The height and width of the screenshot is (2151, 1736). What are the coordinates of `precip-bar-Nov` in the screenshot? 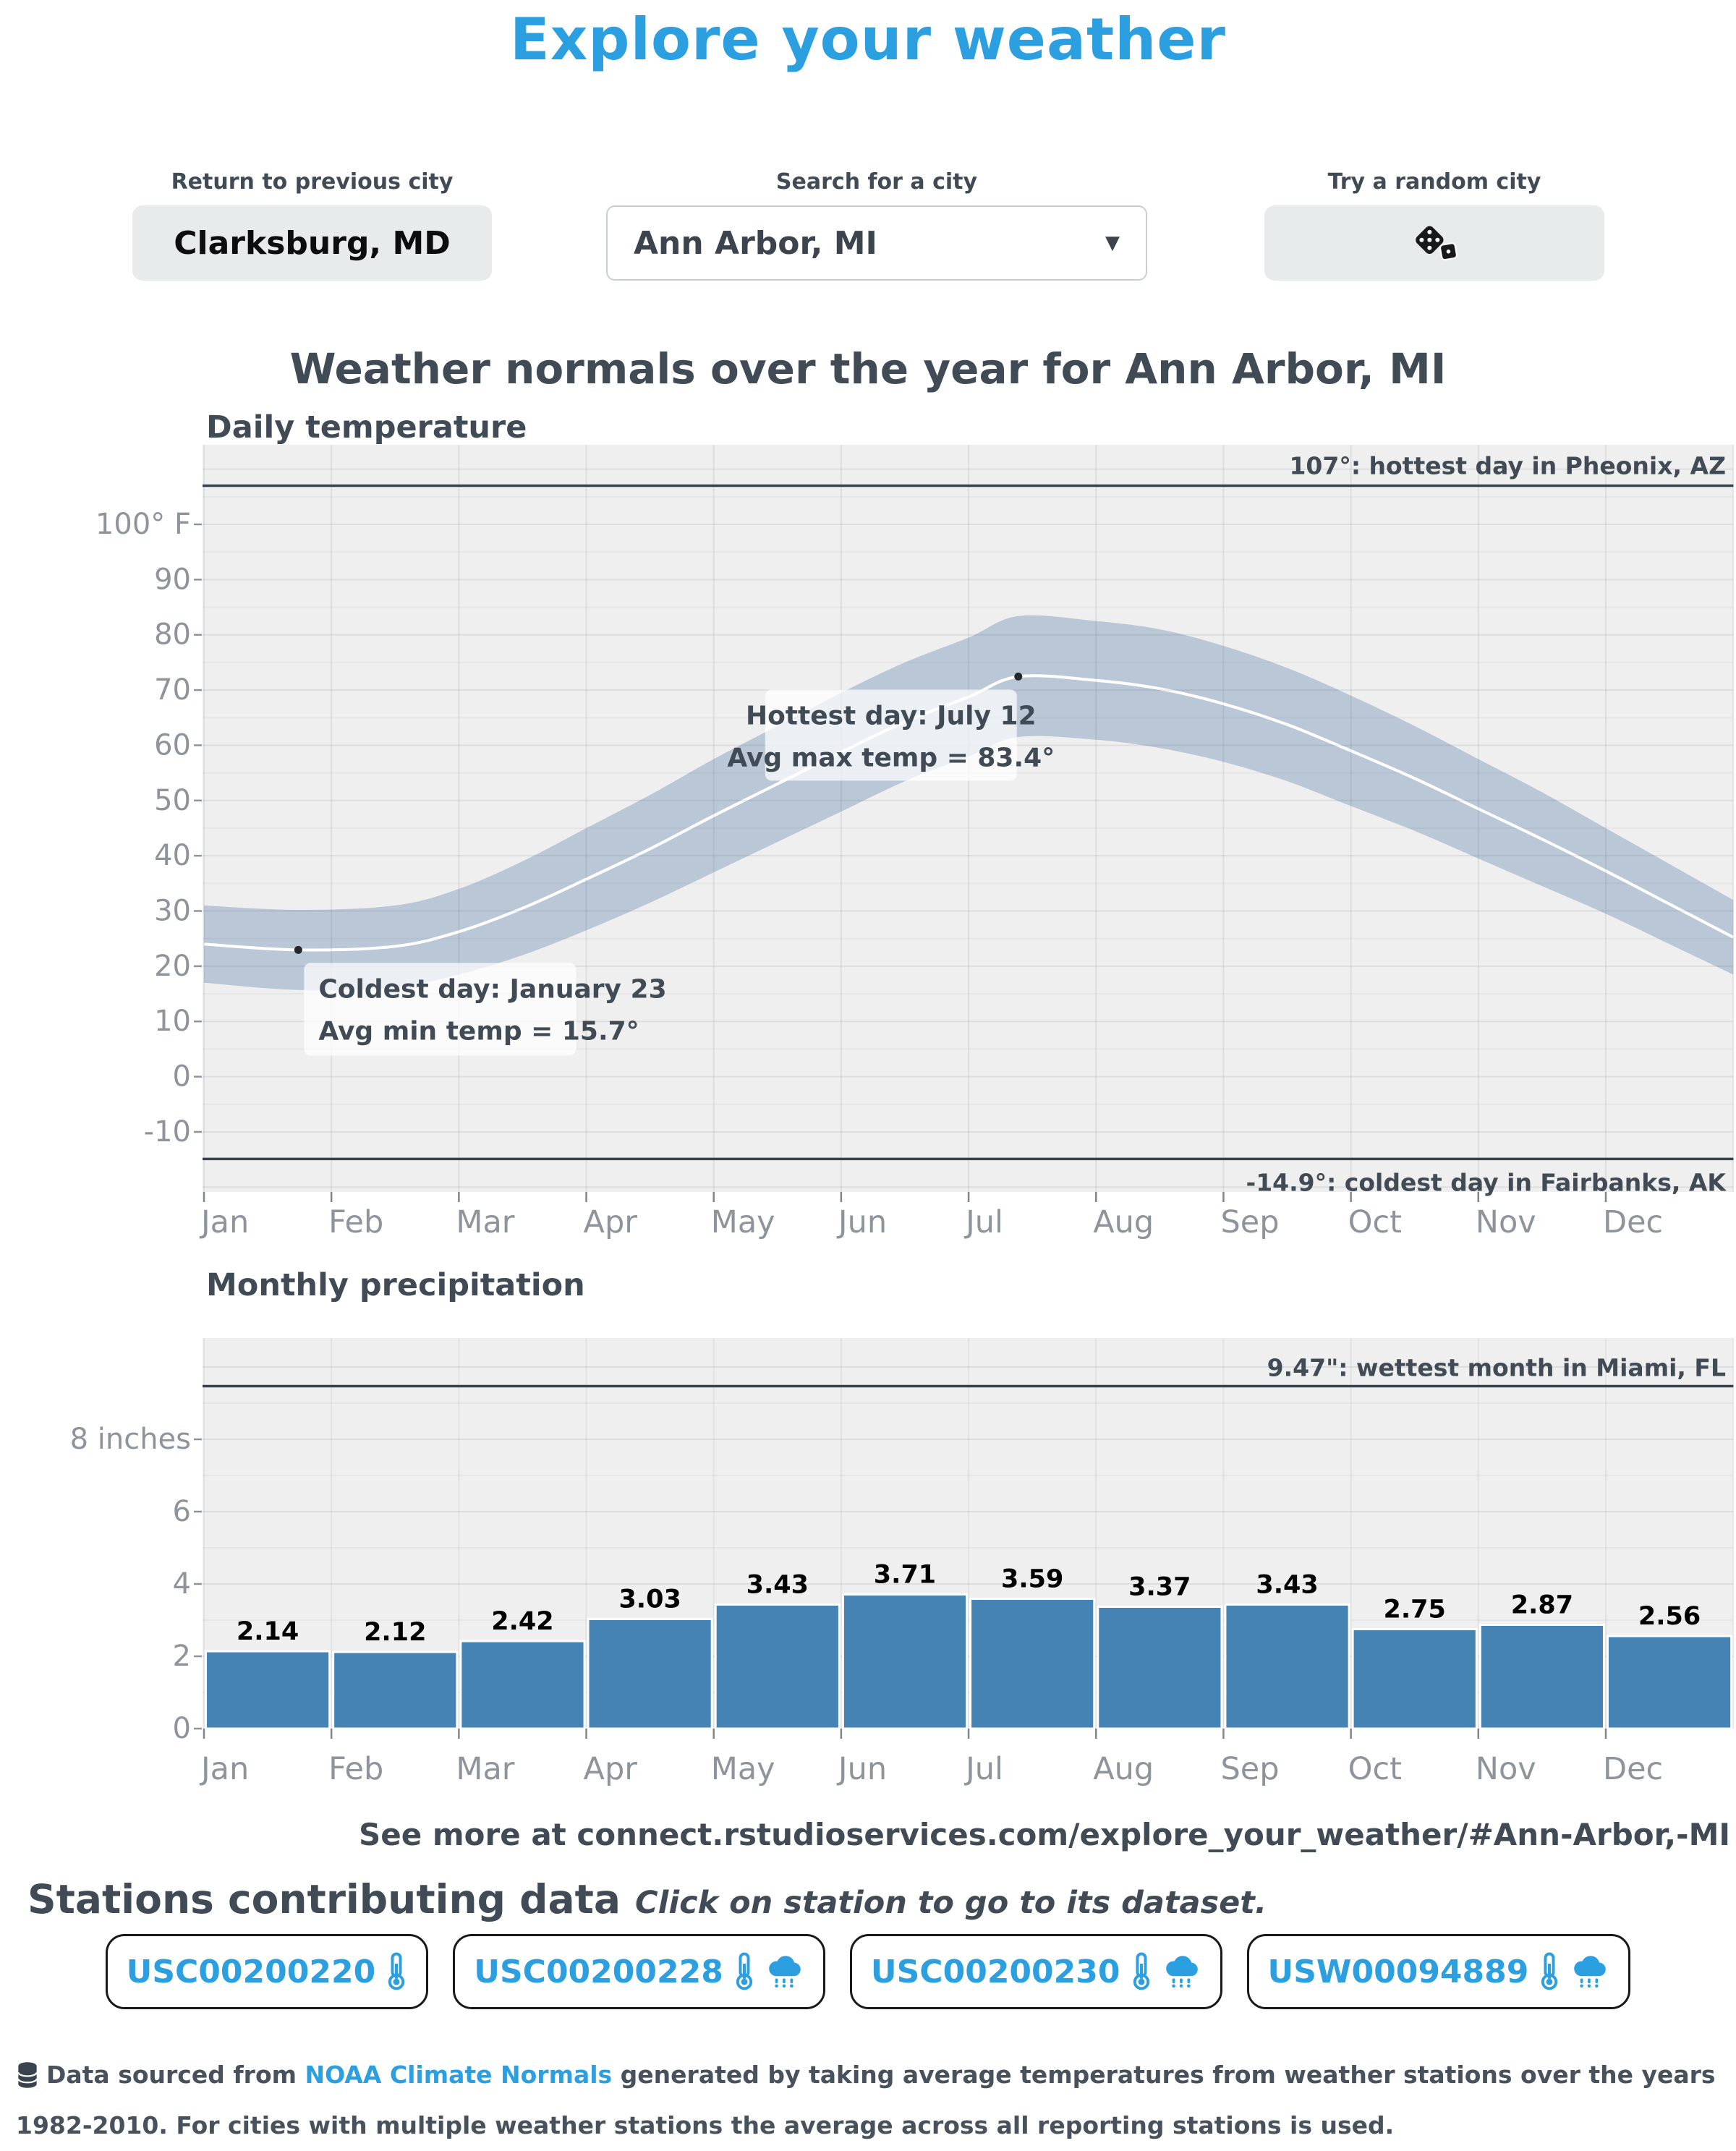 It's located at (1541, 1677).